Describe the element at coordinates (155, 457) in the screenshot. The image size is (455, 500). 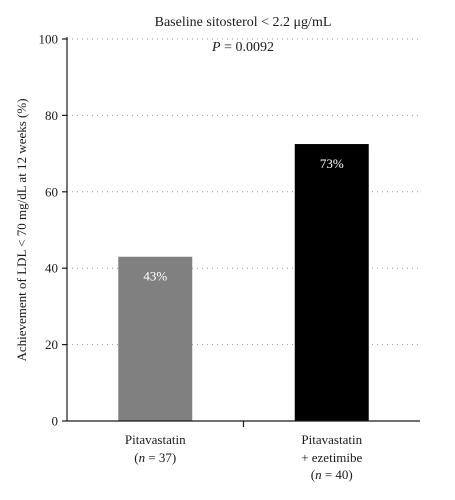
I see `x-category-sublabel: (n = 37)` at that location.